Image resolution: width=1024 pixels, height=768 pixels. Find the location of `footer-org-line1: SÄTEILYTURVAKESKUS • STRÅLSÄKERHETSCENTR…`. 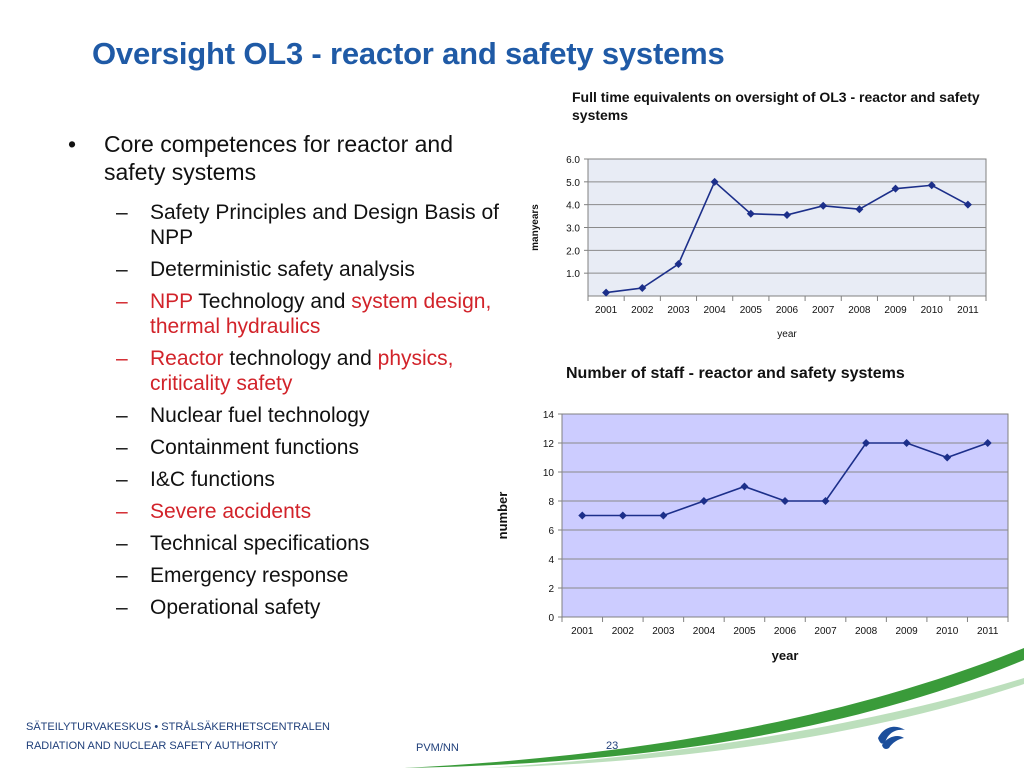

footer-org-line1: SÄTEILYTURVAKESKUS • STRÅLSÄKERHETSCENTR… is located at coordinates (178, 727).